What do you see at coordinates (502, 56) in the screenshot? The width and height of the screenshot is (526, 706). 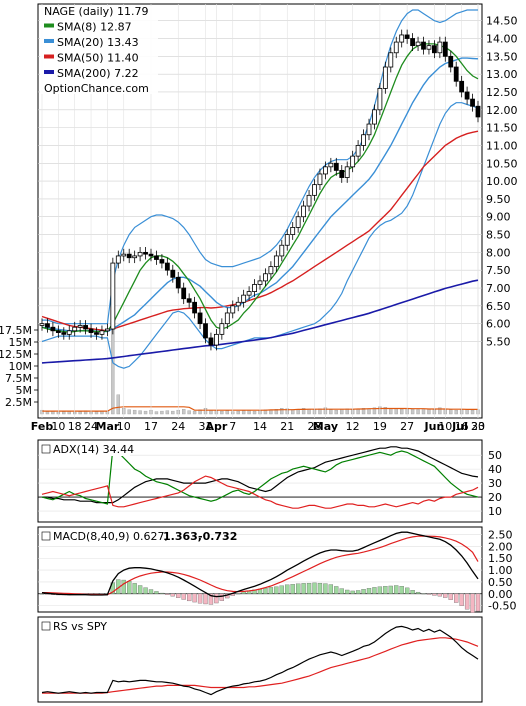 I see `price-y-tick-label: 13.50` at bounding box center [502, 56].